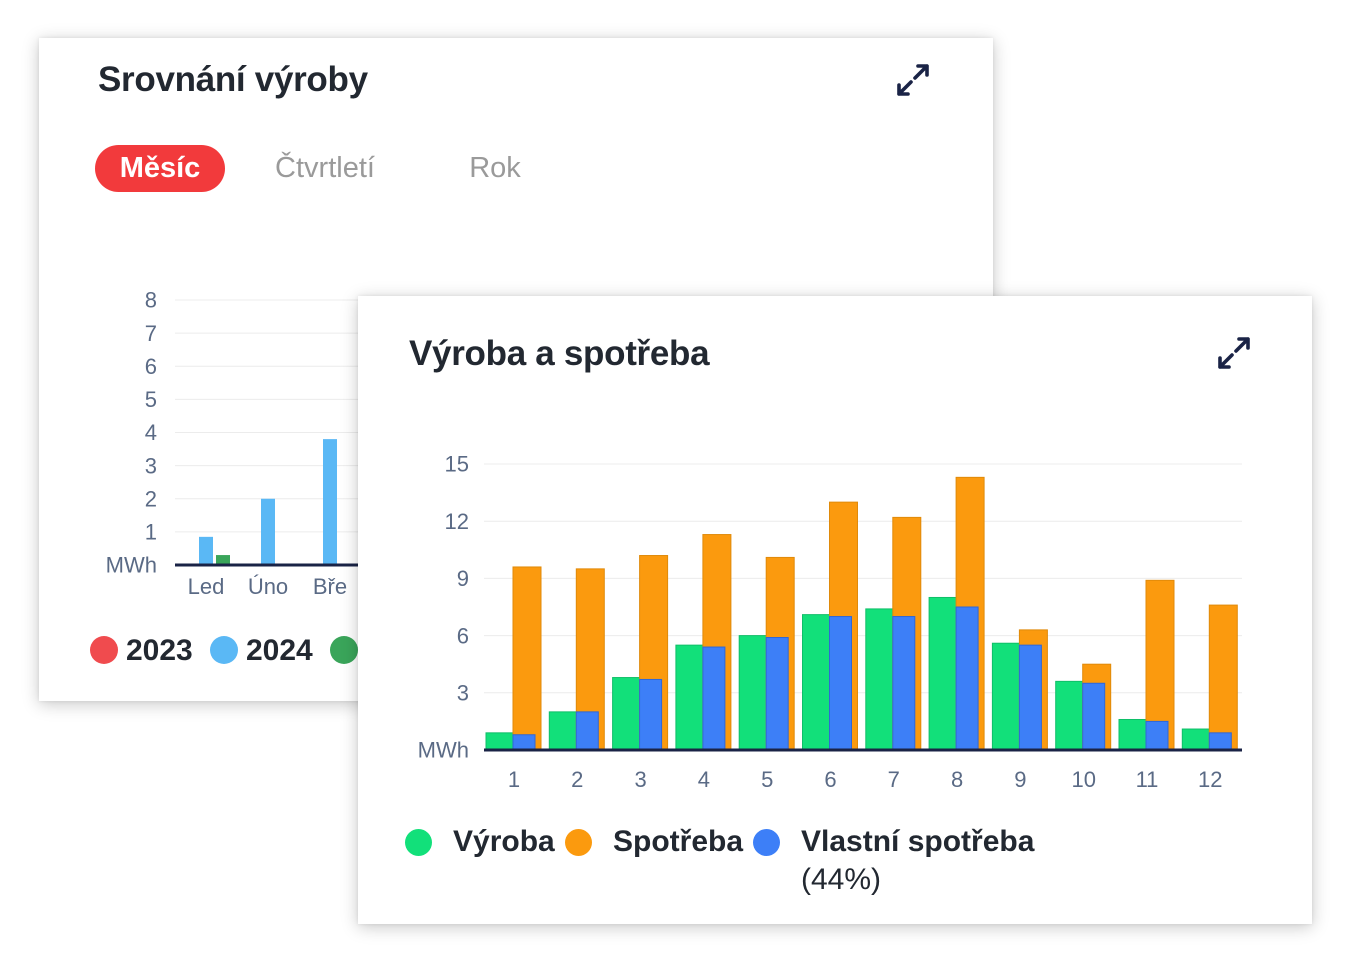 Image resolution: width=1369 pixels, height=975 pixels. I want to click on bar-Vlastní spotřeba-4, so click(714, 698).